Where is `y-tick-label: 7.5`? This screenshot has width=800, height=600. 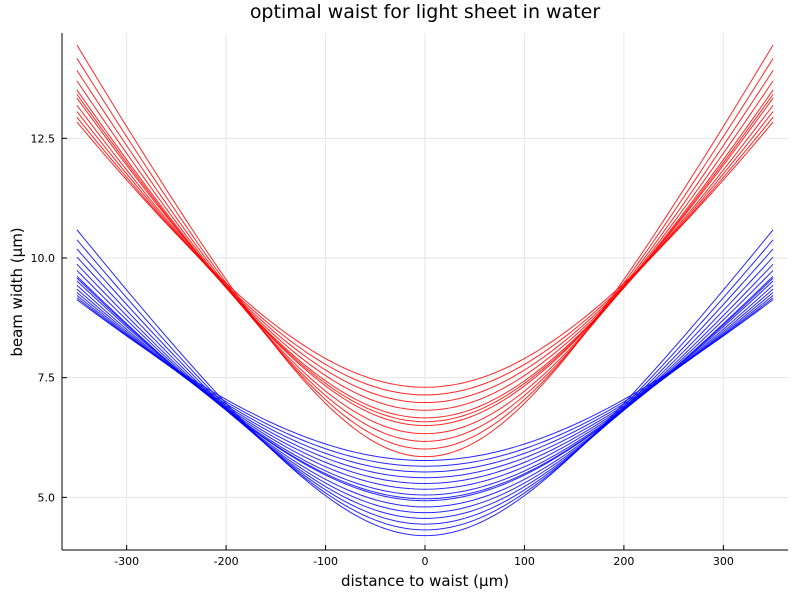
y-tick-label: 7.5 is located at coordinates (47, 378).